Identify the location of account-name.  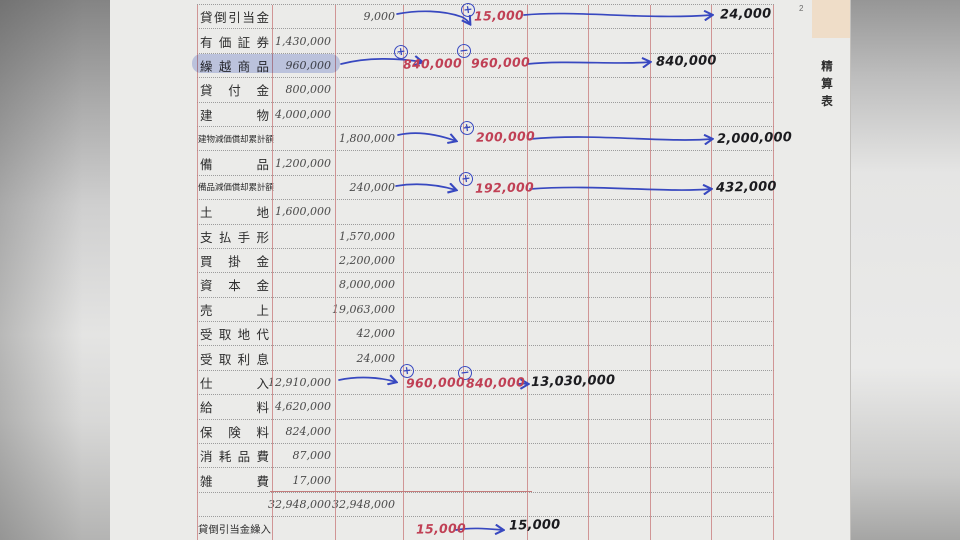
(234, 504).